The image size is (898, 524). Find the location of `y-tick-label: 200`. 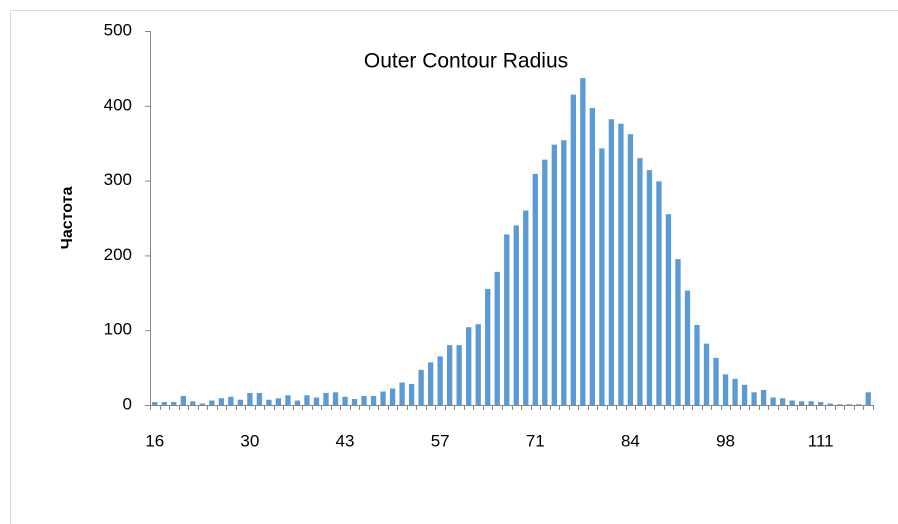

y-tick-label: 200 is located at coordinates (118, 254).